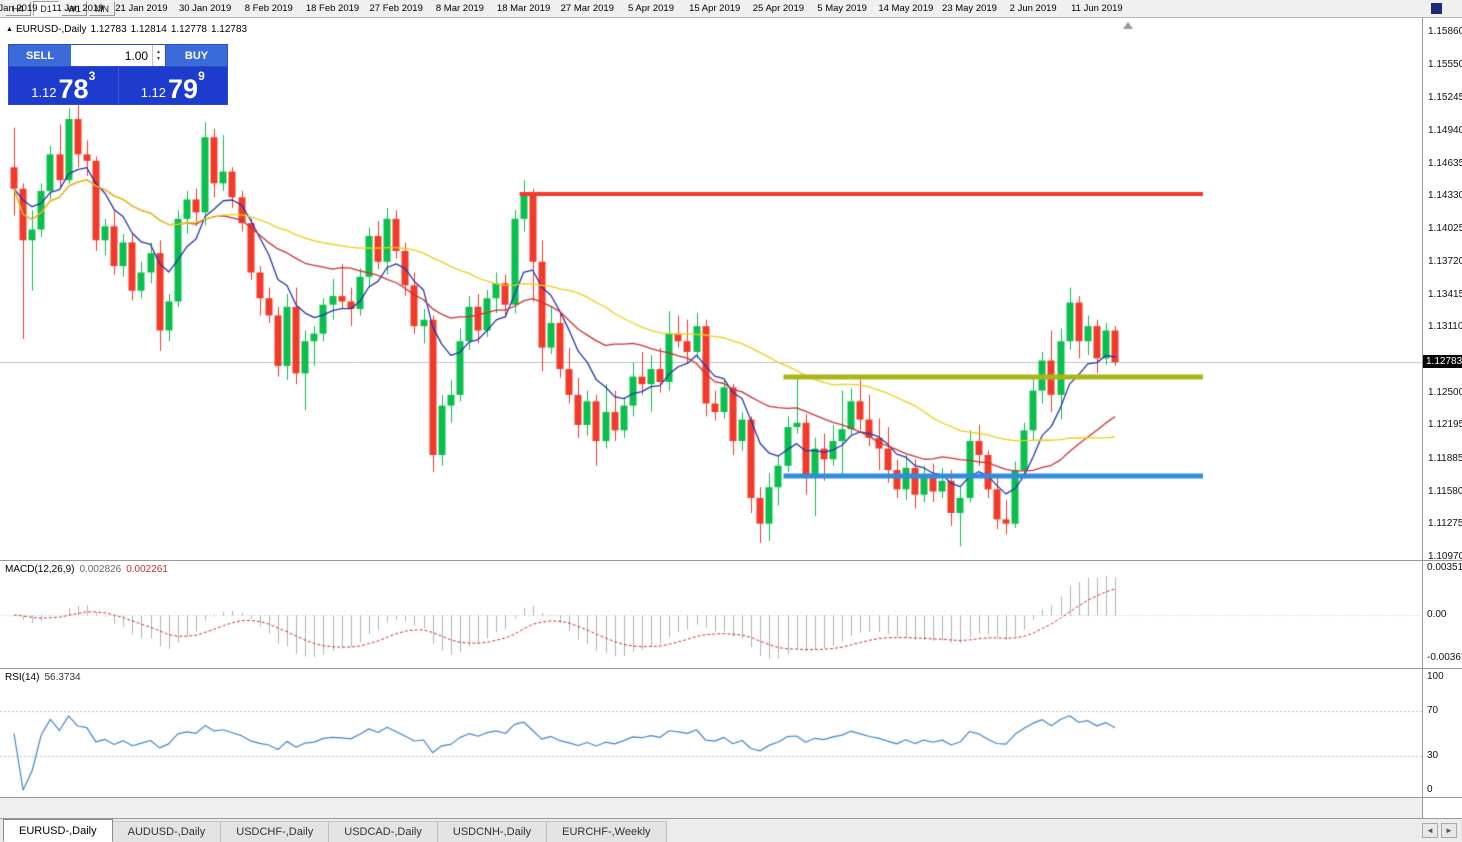 Image resolution: width=1462 pixels, height=842 pixels. I want to click on macd-header: MACD(12,26,9) 0.002826 0.002261, so click(86, 569).